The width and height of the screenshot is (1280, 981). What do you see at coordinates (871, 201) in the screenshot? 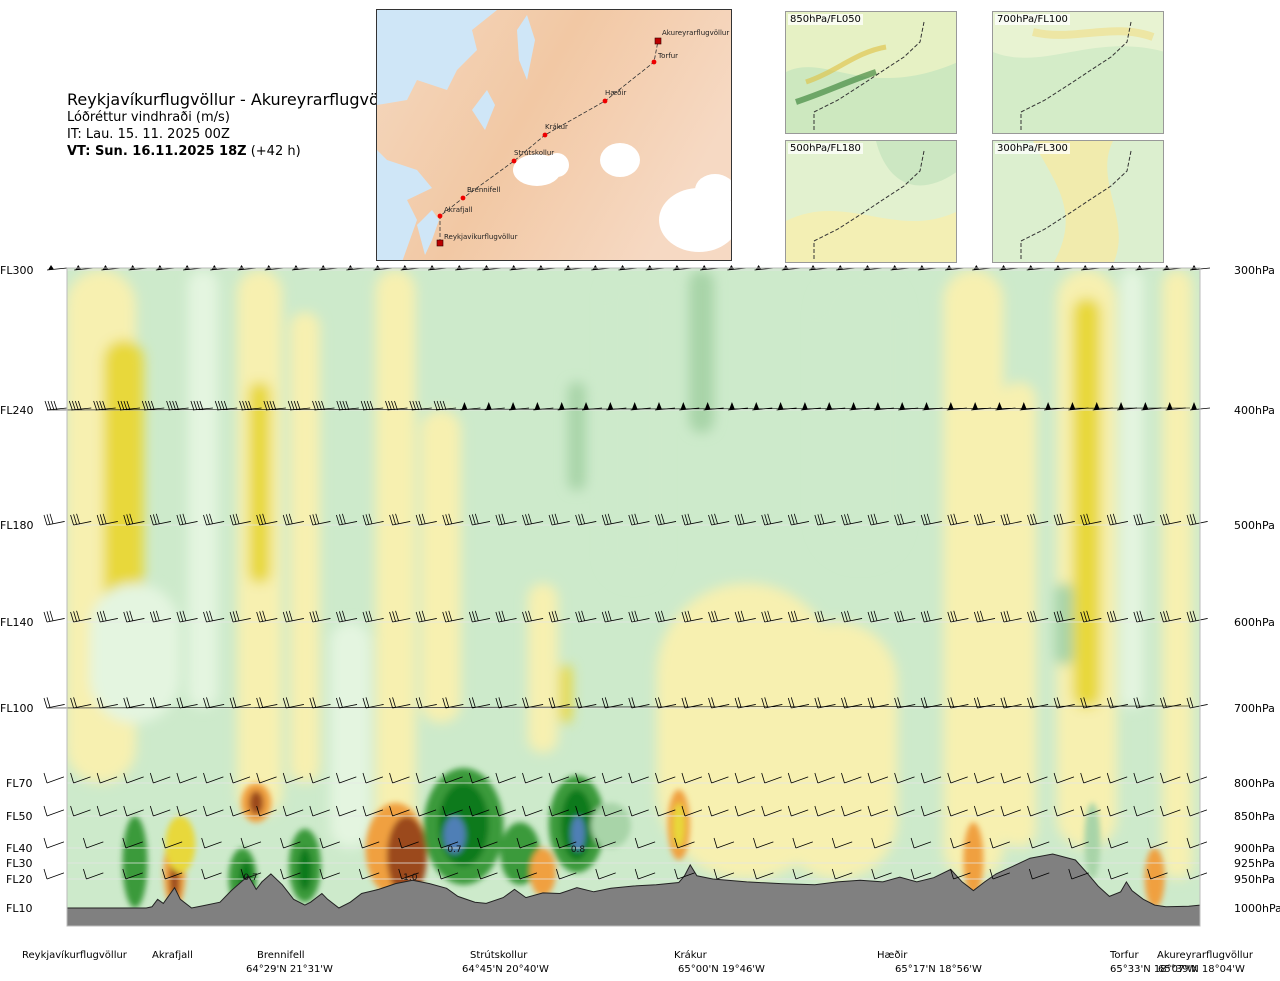
I see `inset-500hpa: 500hPa/FL180` at bounding box center [871, 201].